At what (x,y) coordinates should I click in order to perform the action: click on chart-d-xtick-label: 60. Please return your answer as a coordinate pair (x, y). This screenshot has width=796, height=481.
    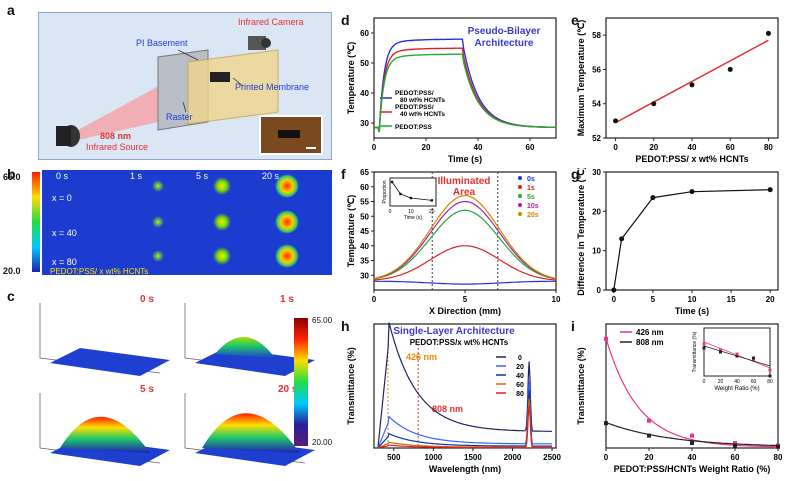
    Looking at the image, I should click on (530, 147).